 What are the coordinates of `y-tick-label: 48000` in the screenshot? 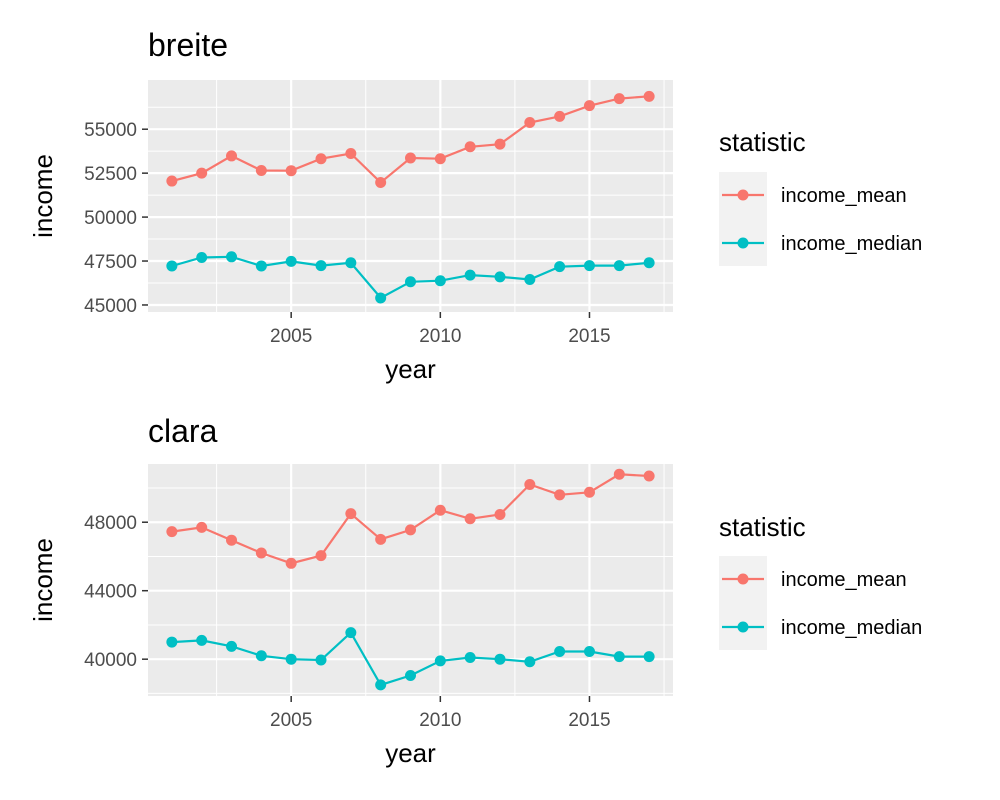 It's located at (110, 523).